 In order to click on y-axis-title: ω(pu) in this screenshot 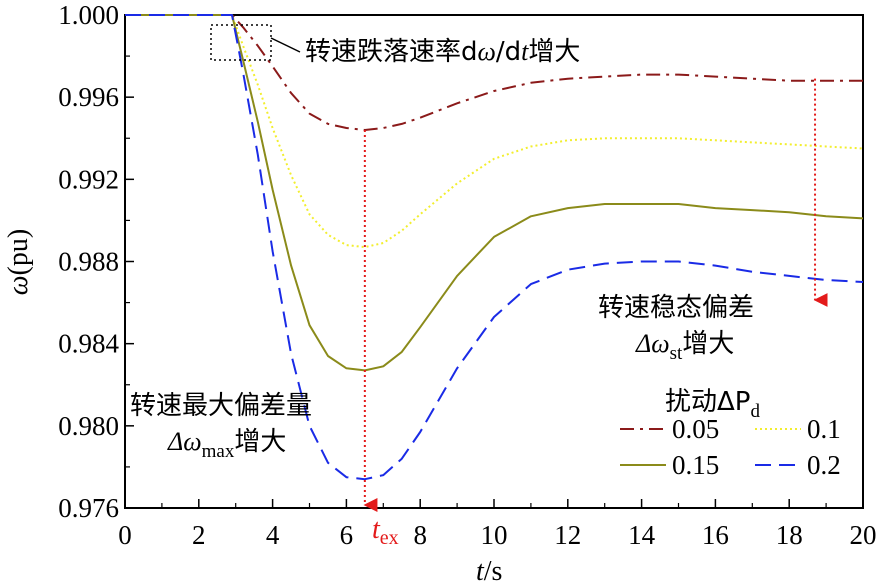, I will do `click(18, 262)`.